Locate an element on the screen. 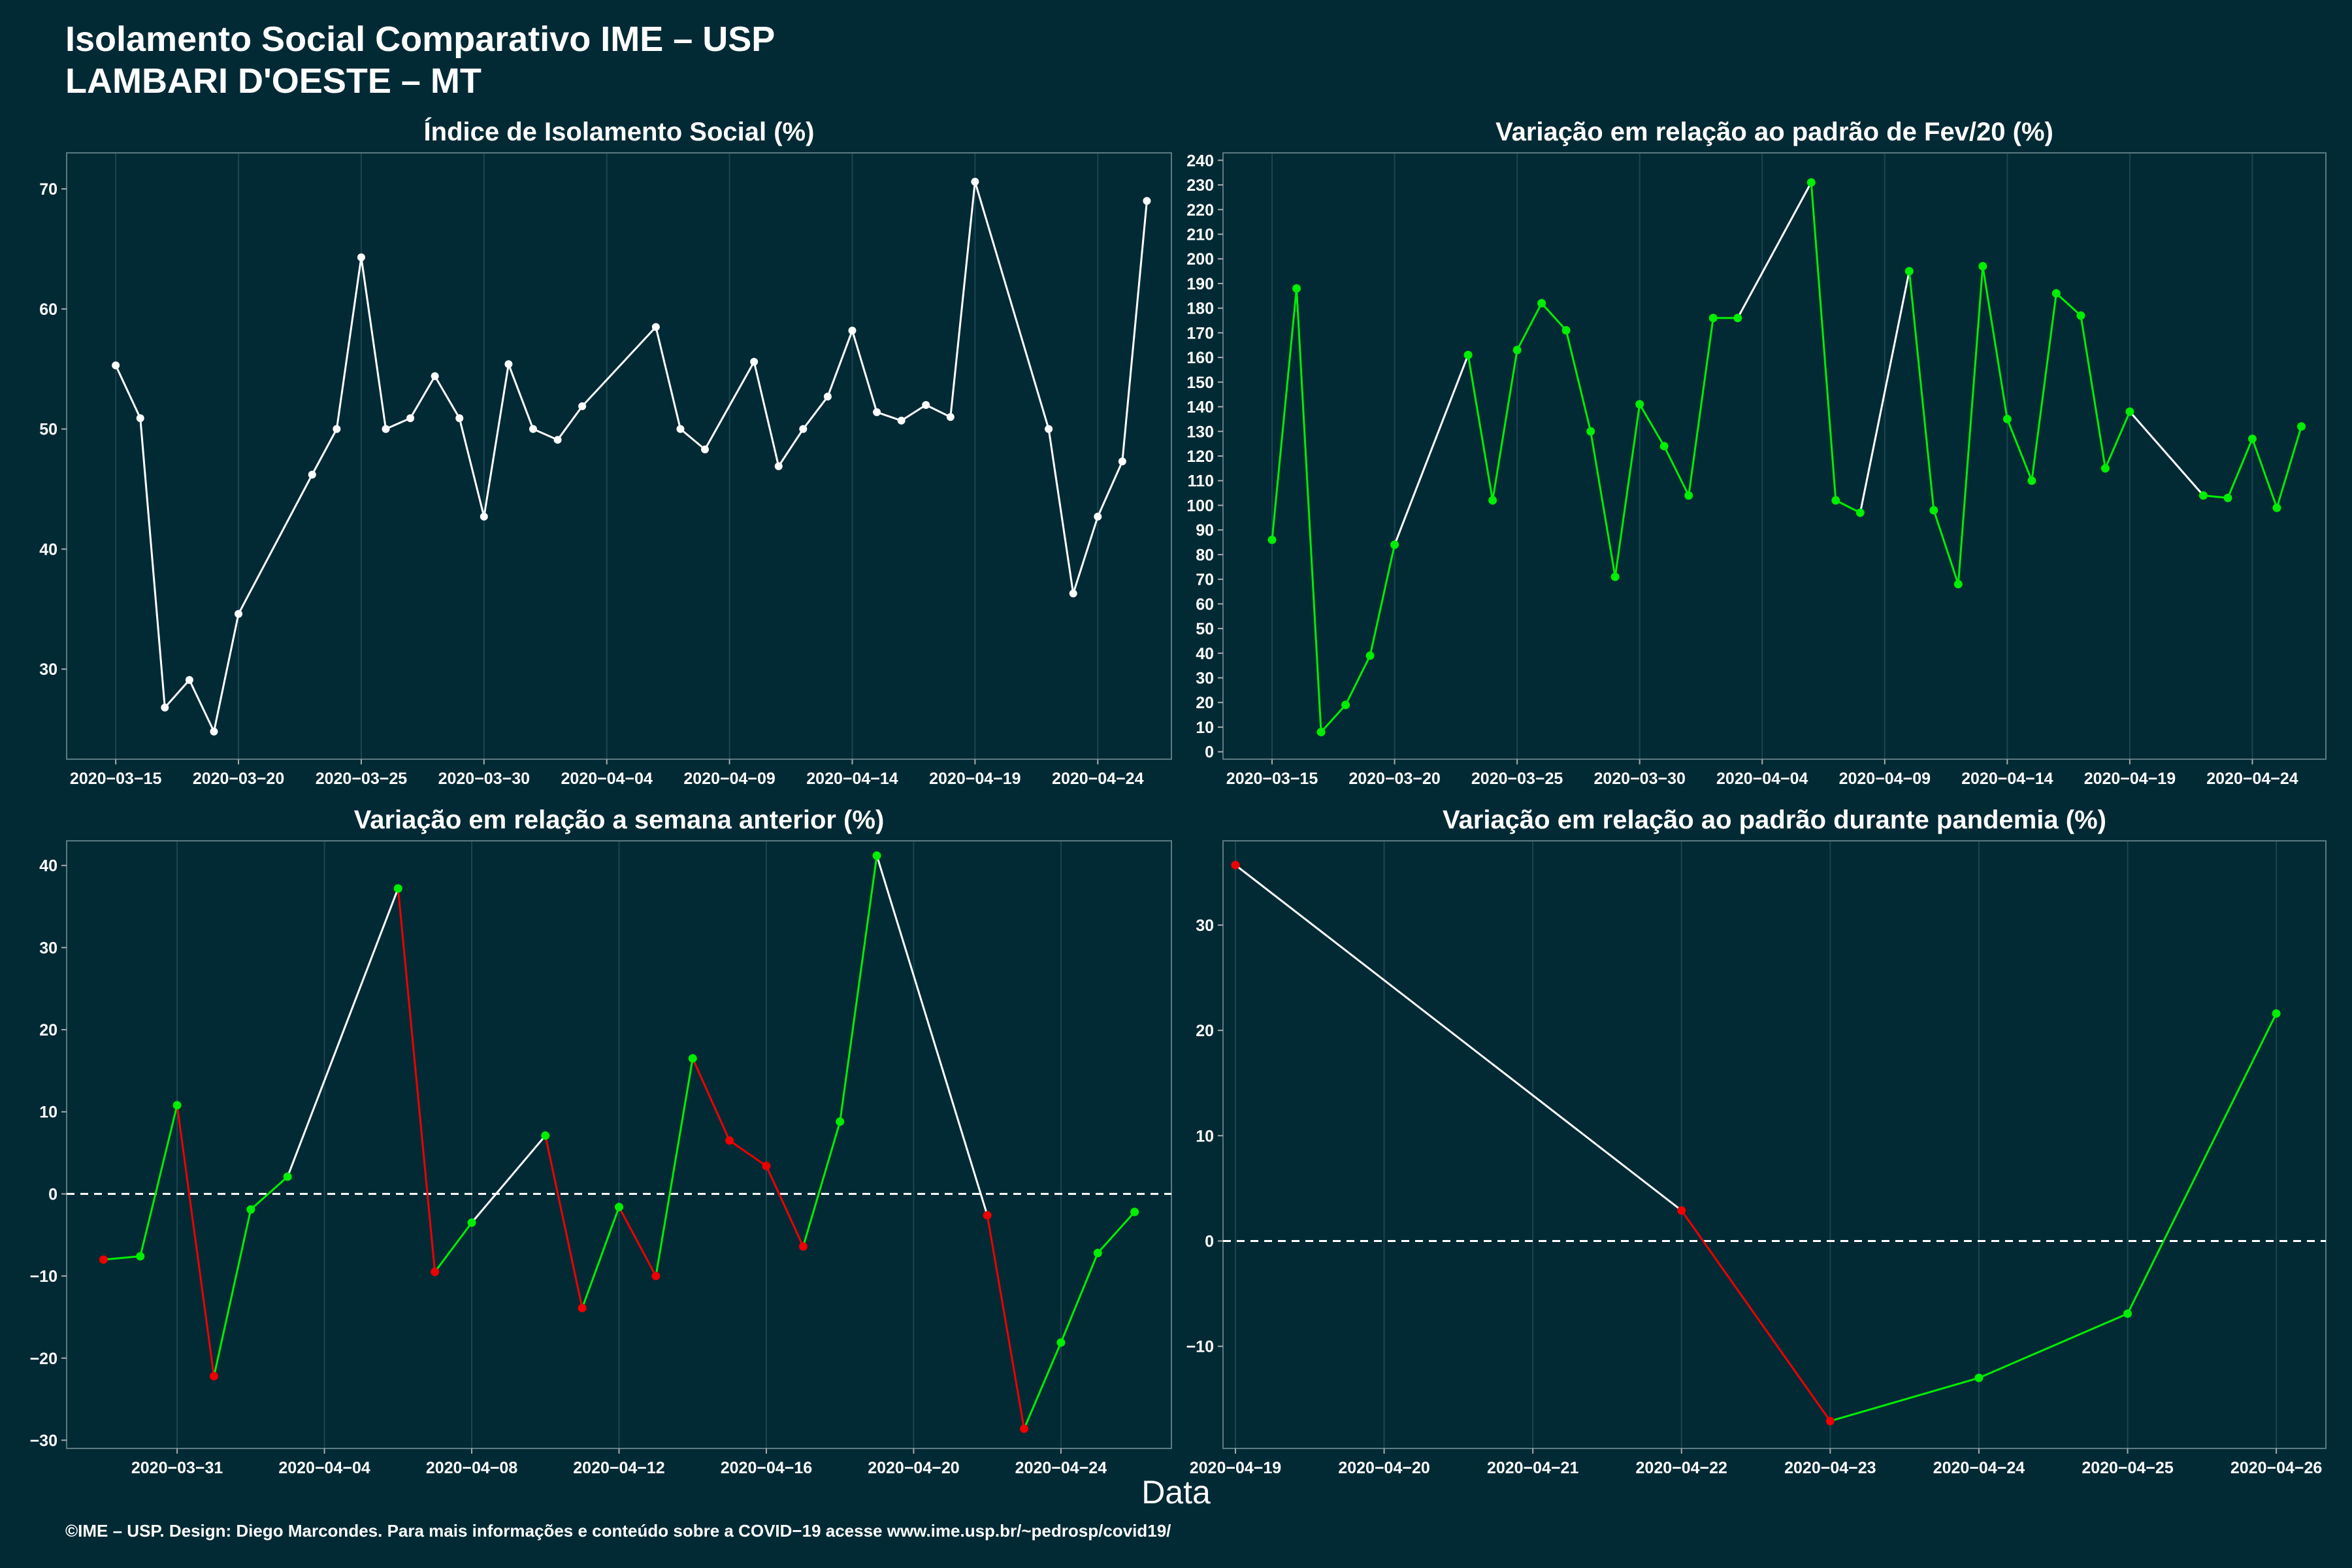  y-tick-label: −10 is located at coordinates (1200, 1347).